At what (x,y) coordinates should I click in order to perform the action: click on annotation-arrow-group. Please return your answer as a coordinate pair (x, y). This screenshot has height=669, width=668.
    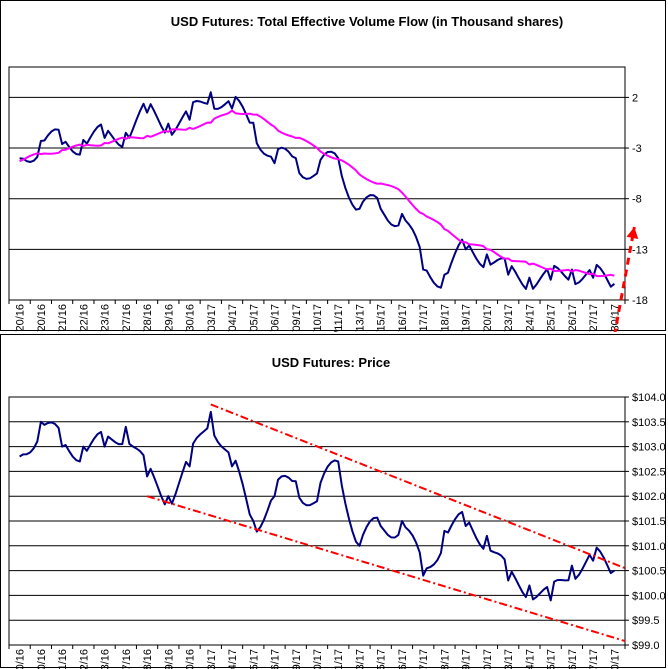
    Looking at the image, I should click on (626, 279).